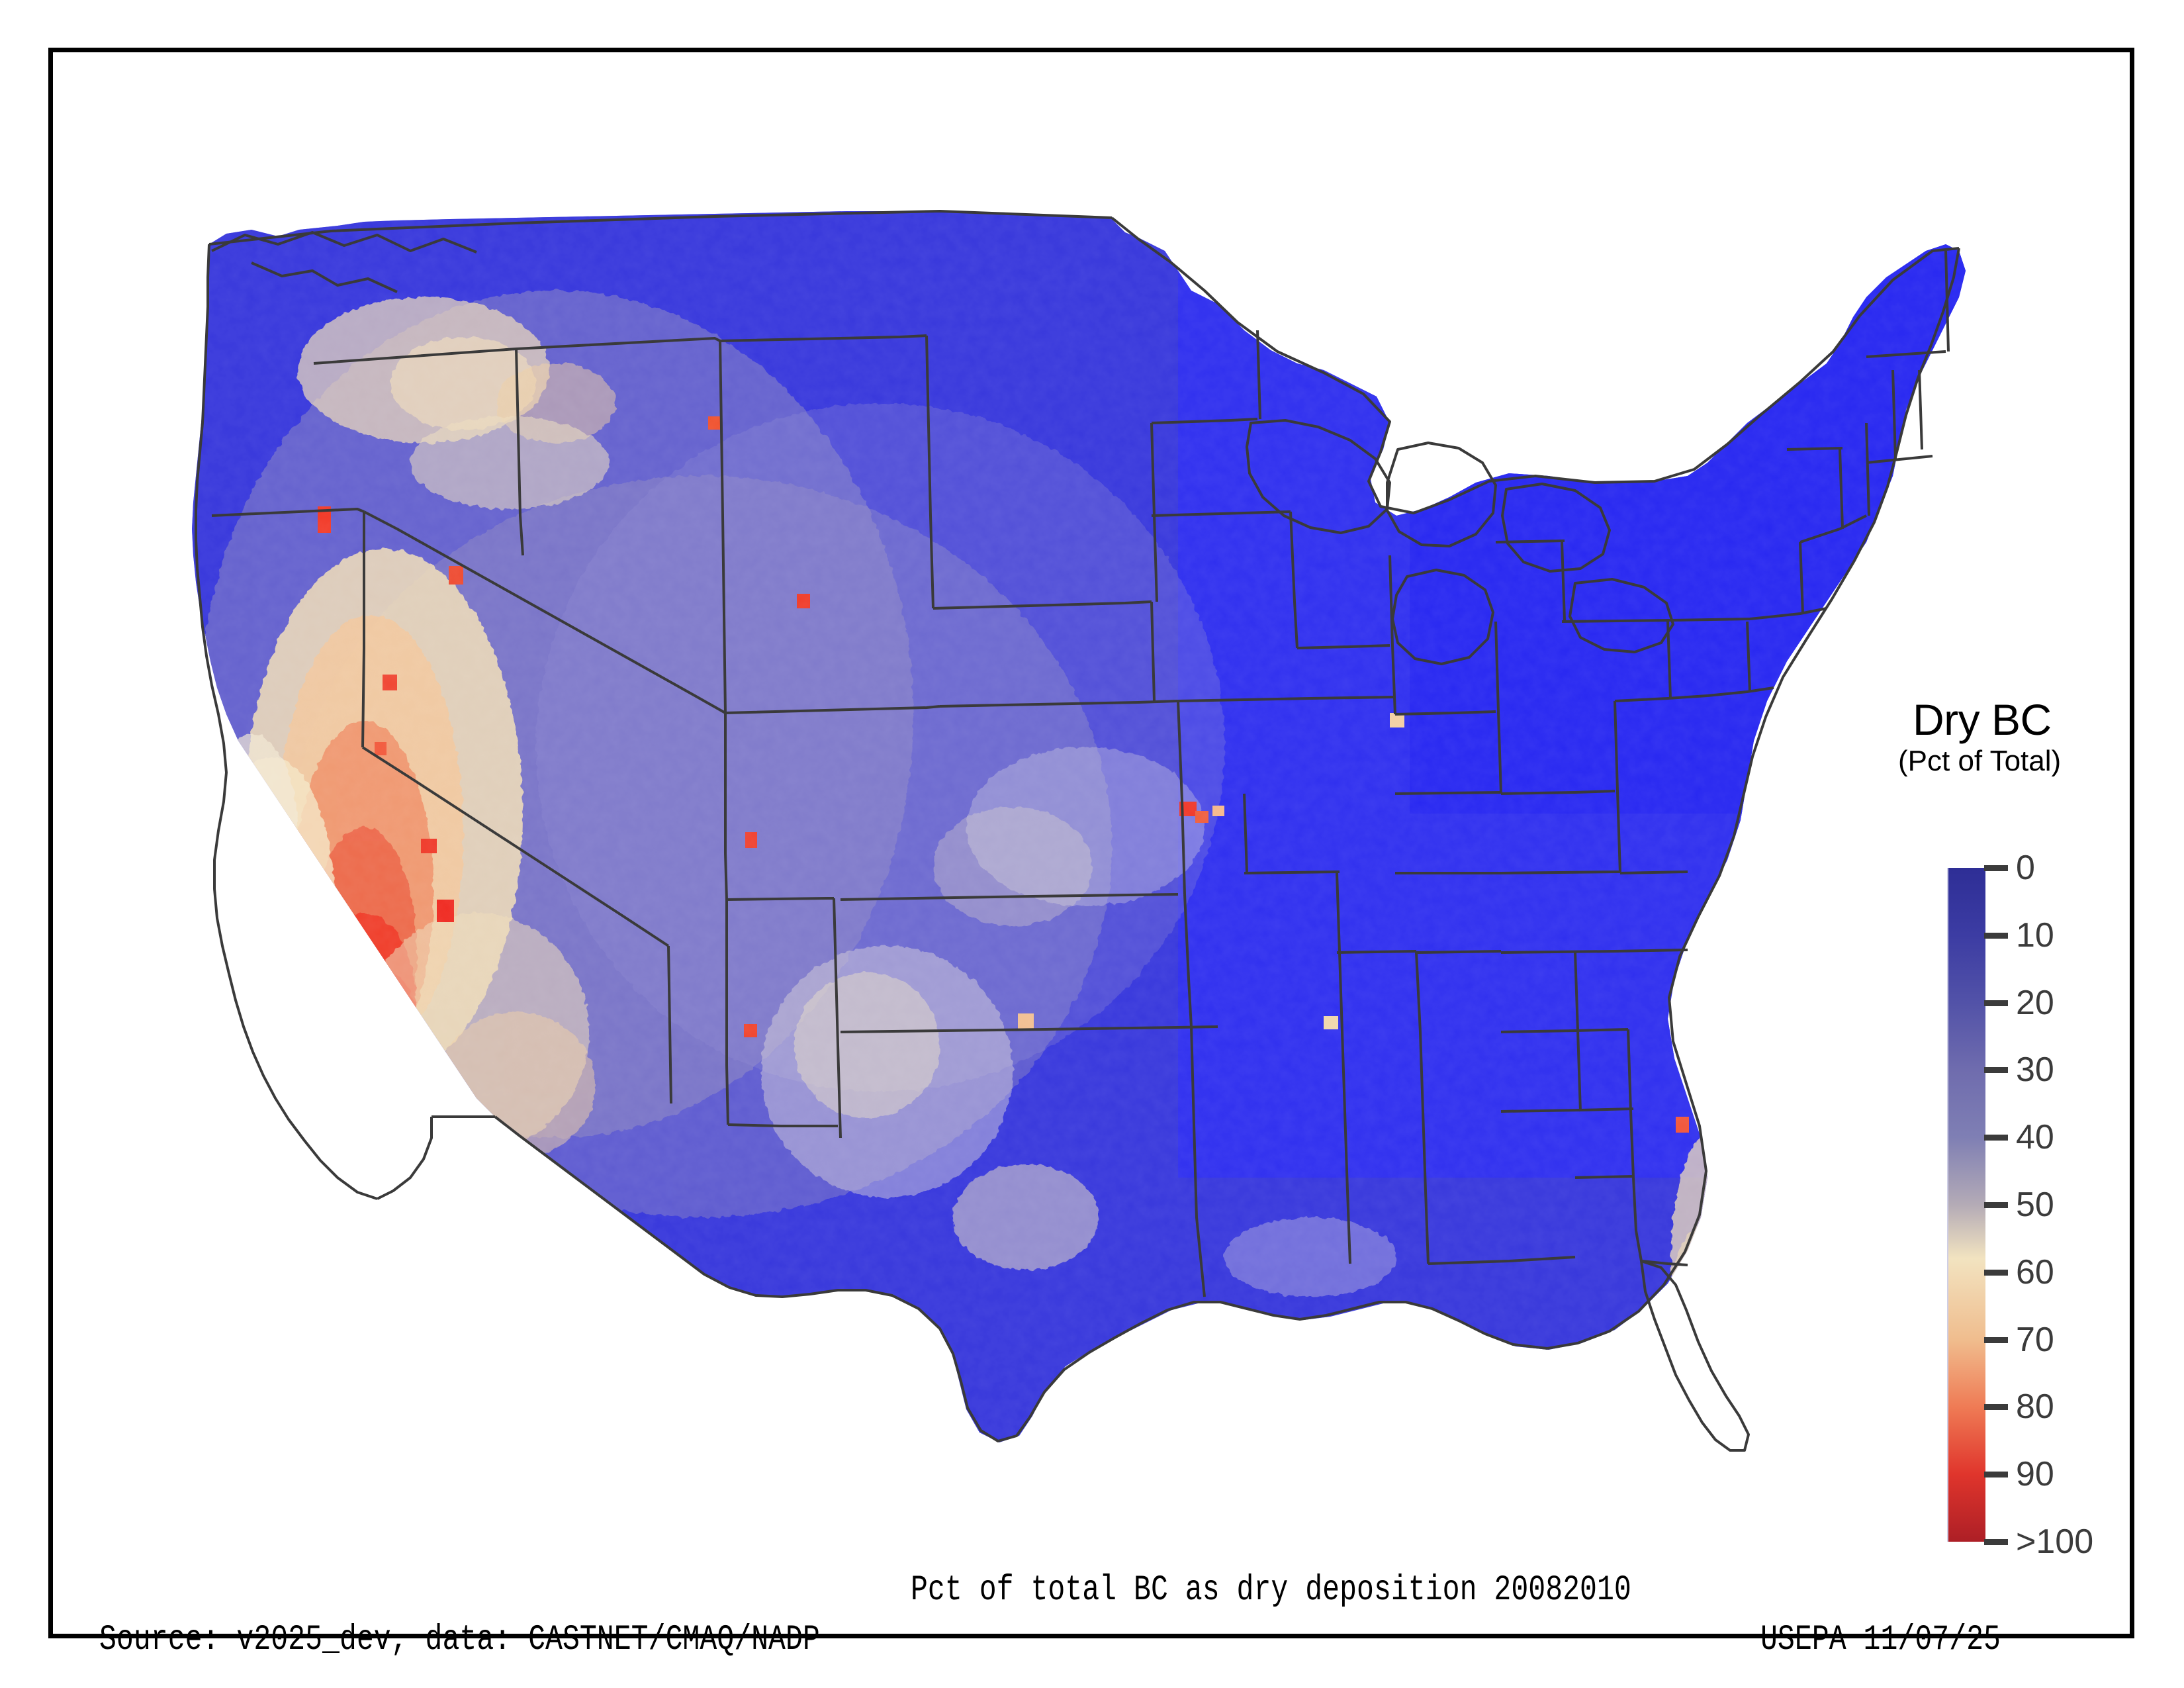  Describe the element at coordinates (2035, 1002) in the screenshot. I see `colorbar-tick-label: 20` at that location.